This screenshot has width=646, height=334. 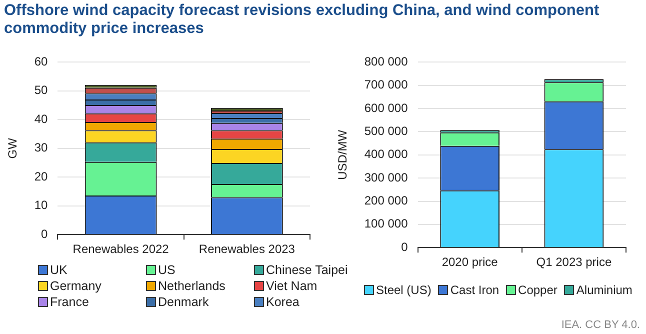 What do you see at coordinates (386, 131) in the screenshot?
I see `y-tick-label: 500 000` at bounding box center [386, 131].